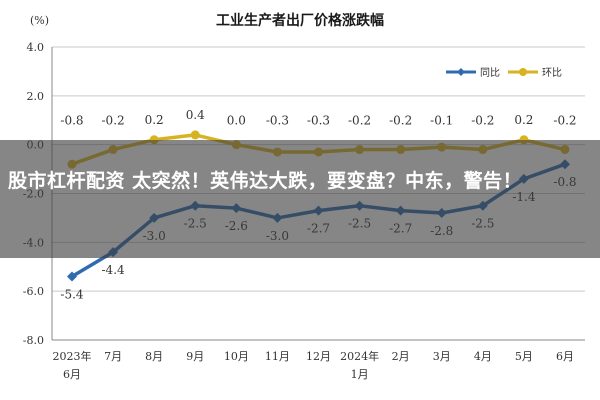 This screenshot has width=600, height=400. What do you see at coordinates (360, 374) in the screenshot?
I see `x-tick-label: 1月` at bounding box center [360, 374].